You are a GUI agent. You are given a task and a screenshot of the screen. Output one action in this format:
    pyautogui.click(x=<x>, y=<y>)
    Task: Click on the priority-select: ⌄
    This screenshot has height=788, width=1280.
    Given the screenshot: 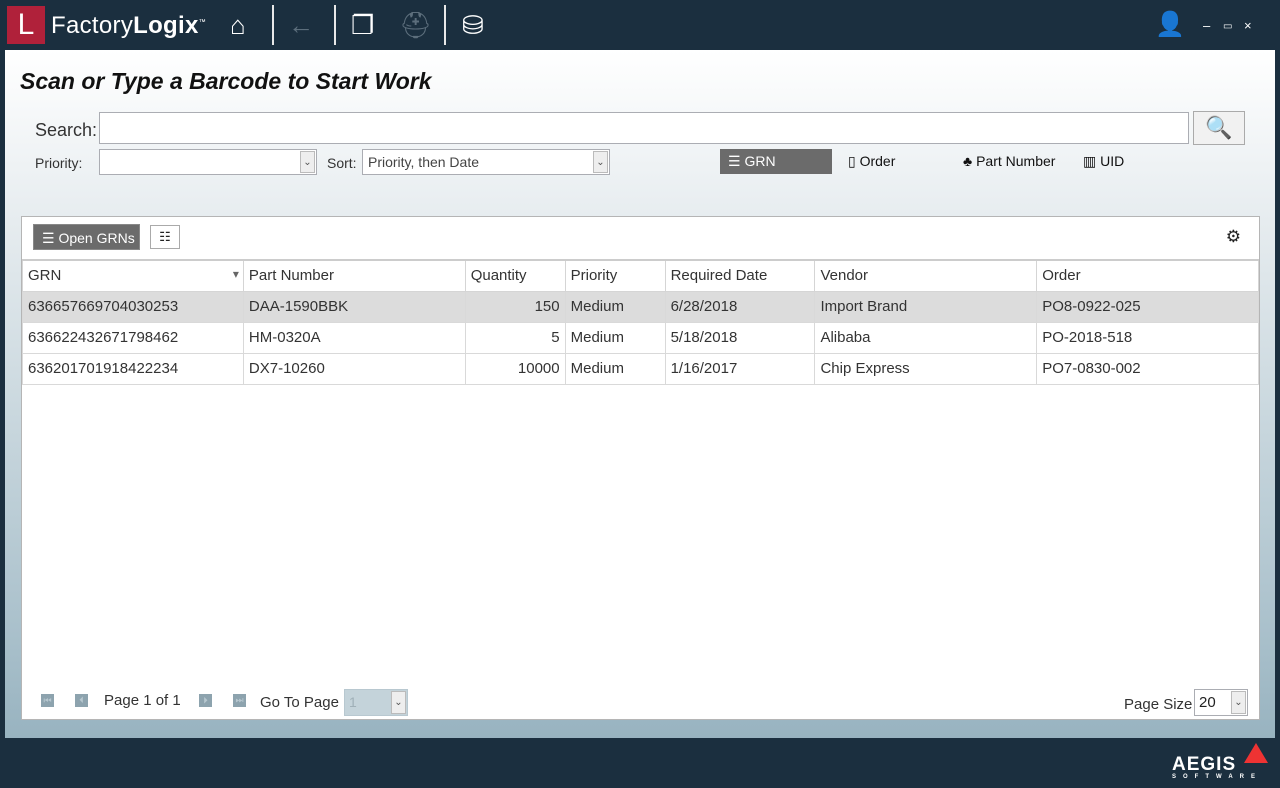 What is the action you would take?
    pyautogui.click(x=208, y=162)
    